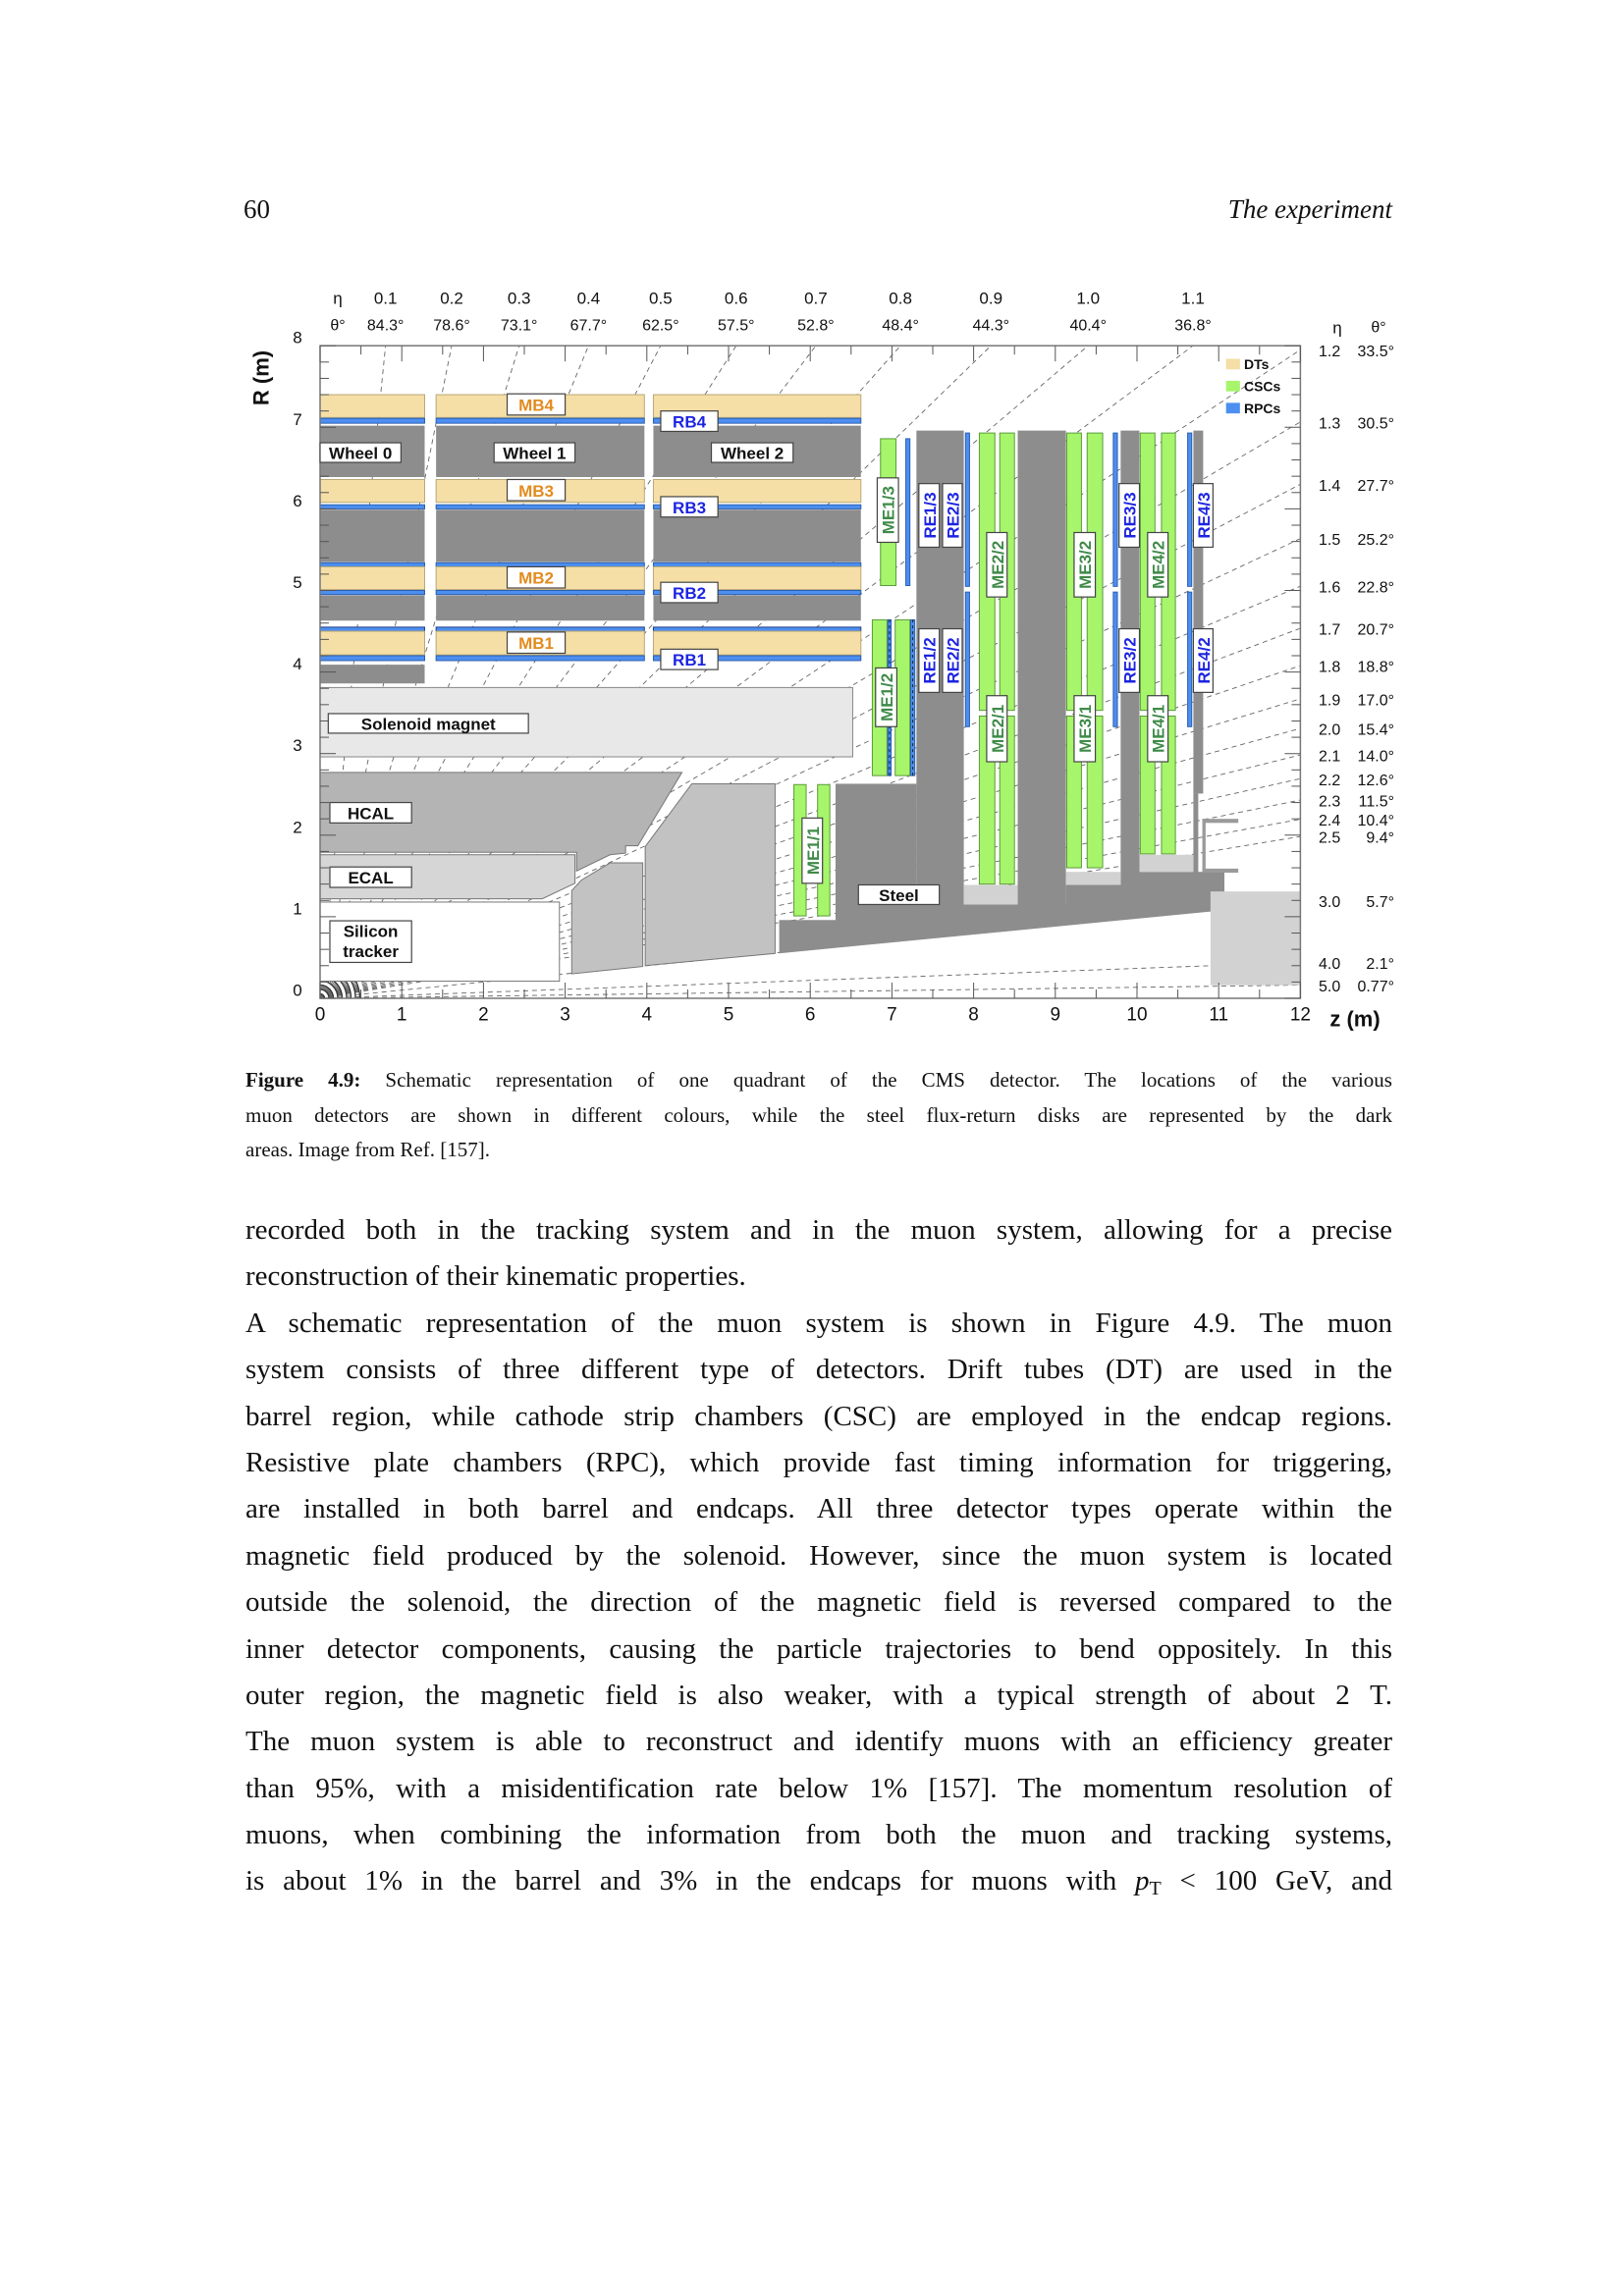 The height and width of the screenshot is (2296, 1624). I want to click on right-theta-label: 11.5°, so click(1376, 802).